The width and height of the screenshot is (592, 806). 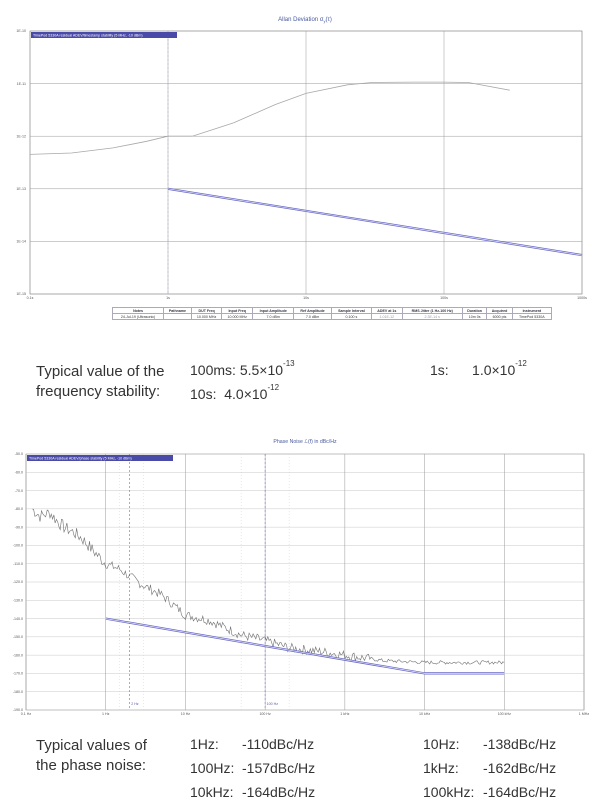 I want to click on phase-noise-10khz: 10kHz: -164dBc/Hz, so click(x=252, y=792).